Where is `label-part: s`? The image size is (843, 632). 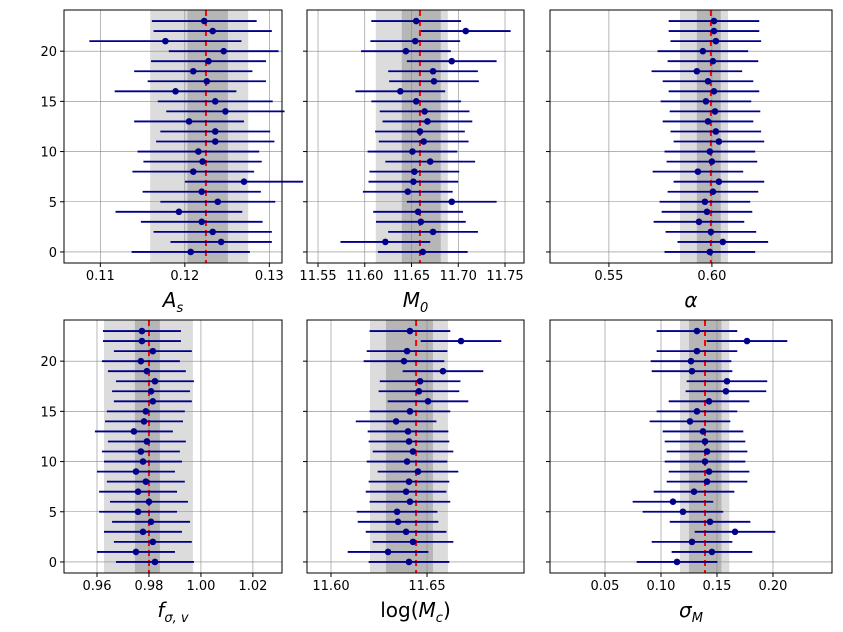 label-part: s is located at coordinates (179, 308).